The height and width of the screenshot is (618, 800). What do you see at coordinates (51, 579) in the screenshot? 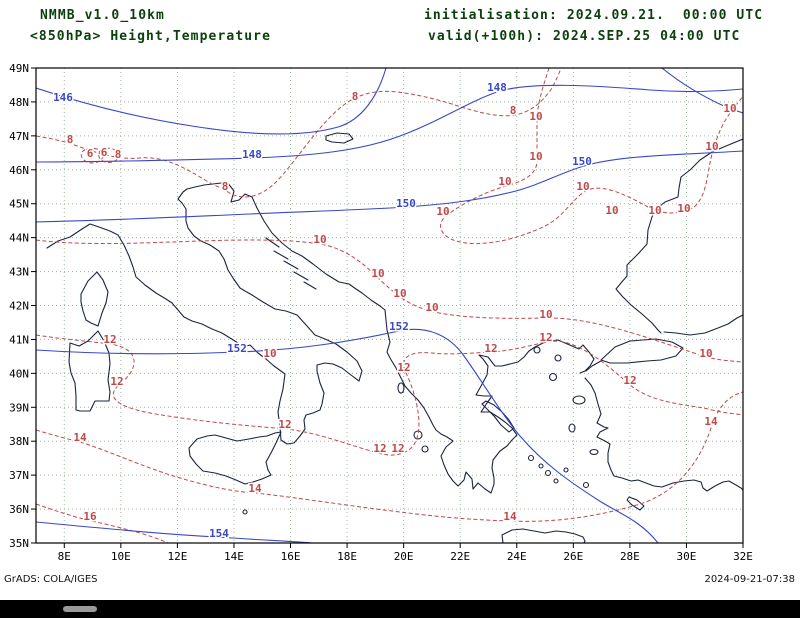
I see `grads-credit: GrADS: COLA/IGES` at bounding box center [51, 579].